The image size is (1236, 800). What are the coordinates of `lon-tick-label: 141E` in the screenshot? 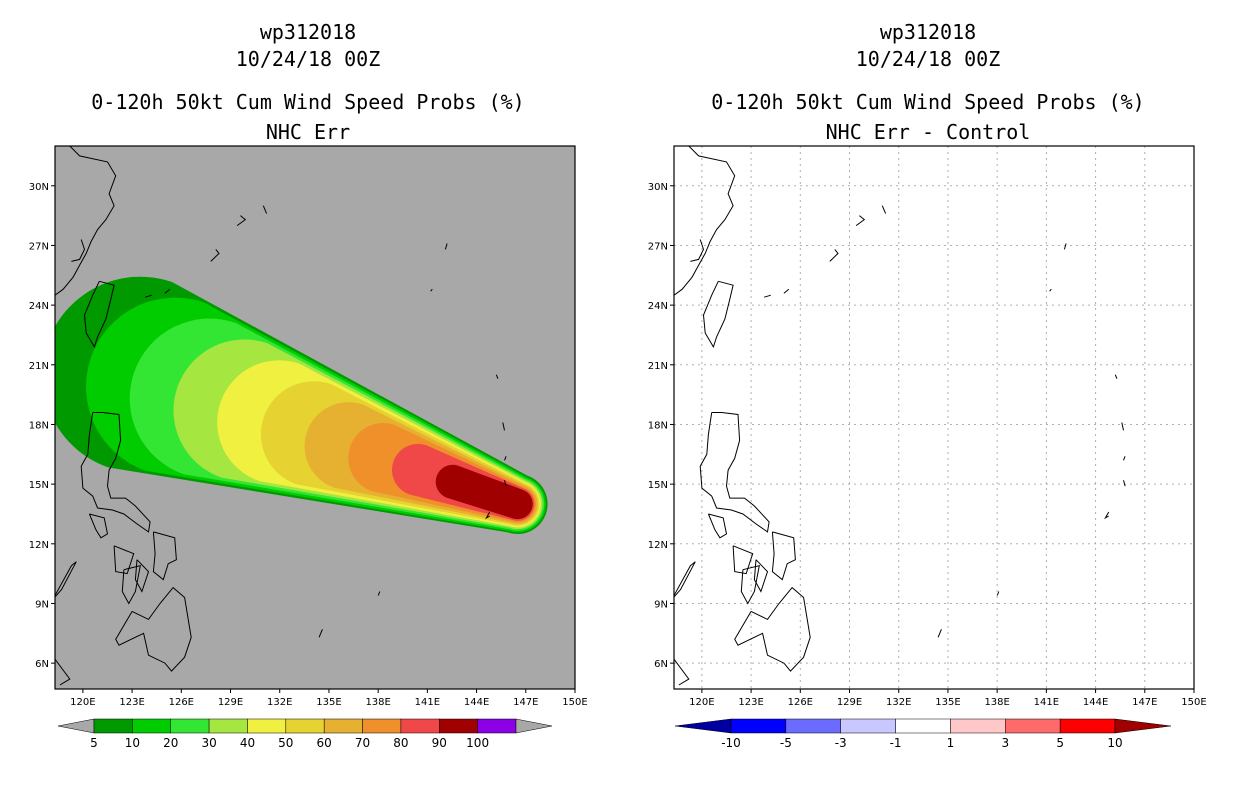 It's located at (427, 702).